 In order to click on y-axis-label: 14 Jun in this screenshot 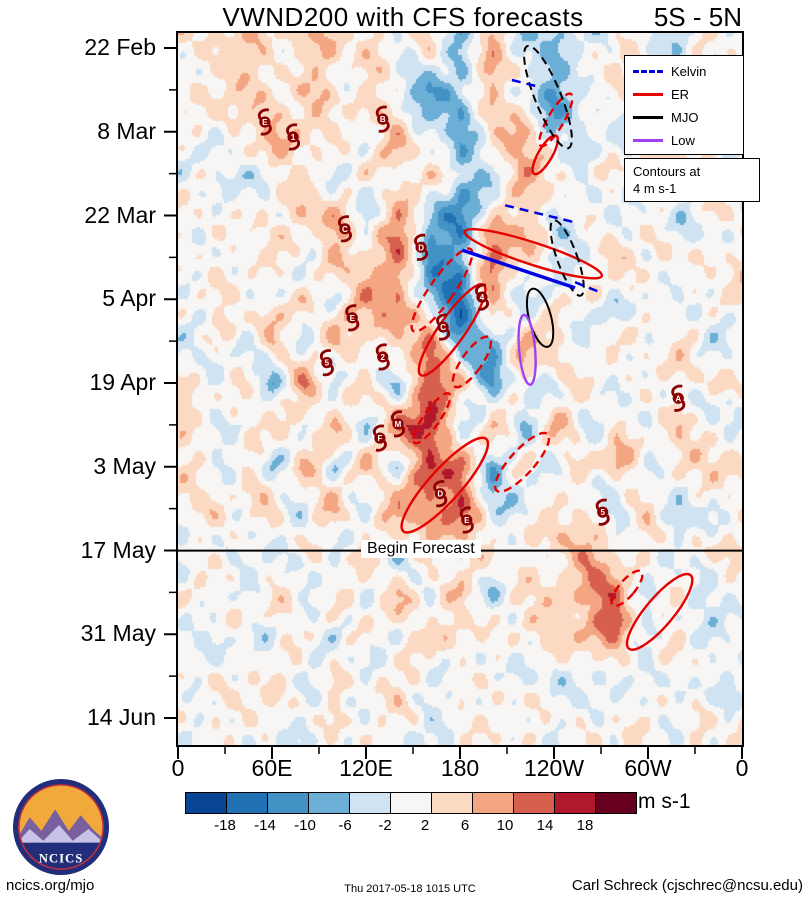, I will do `click(121, 717)`.